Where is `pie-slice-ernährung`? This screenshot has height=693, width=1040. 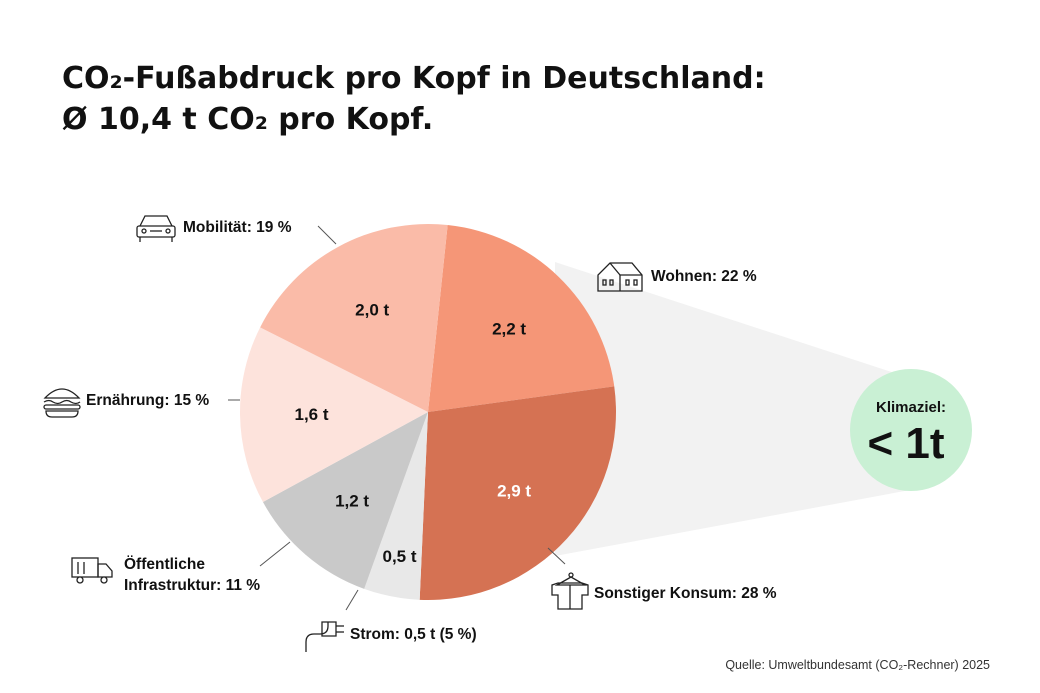
pie-slice-ernährung is located at coordinates (334, 415).